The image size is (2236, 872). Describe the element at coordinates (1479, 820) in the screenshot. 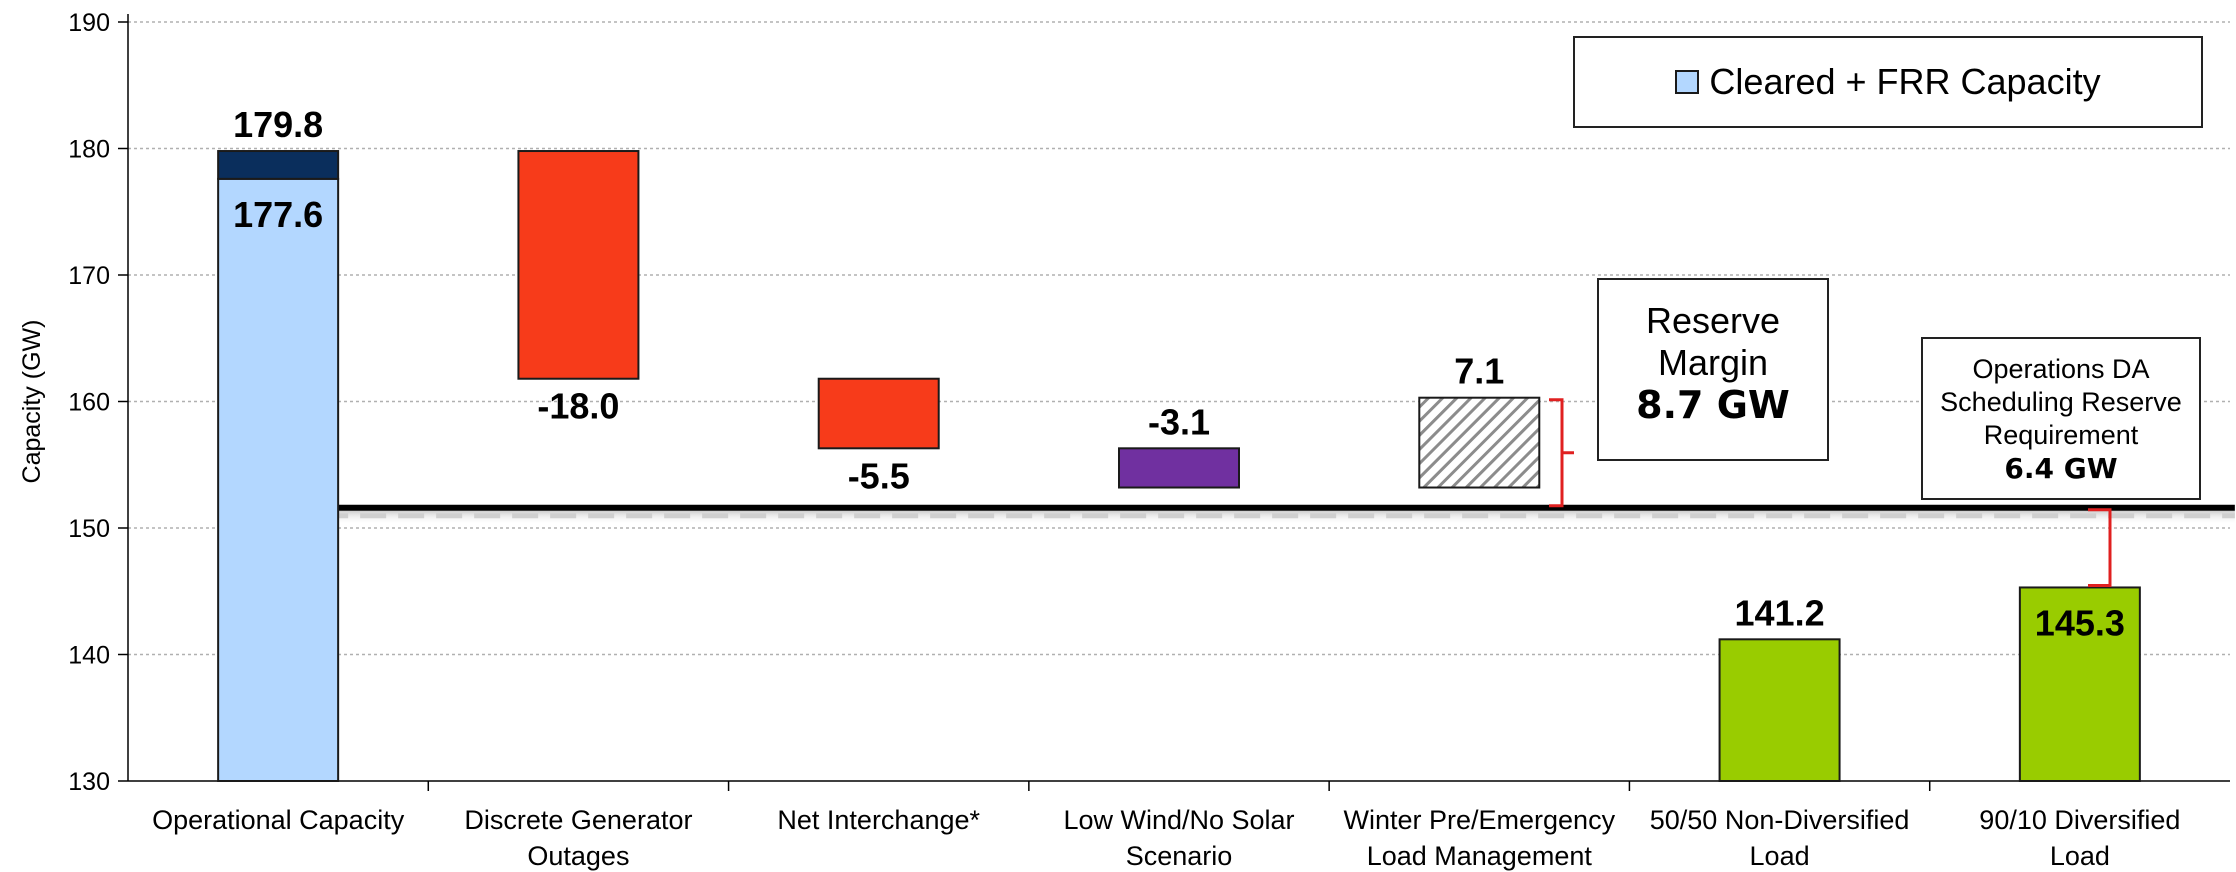

I see `x-tick-label: Winter Pre/Emergency` at that location.